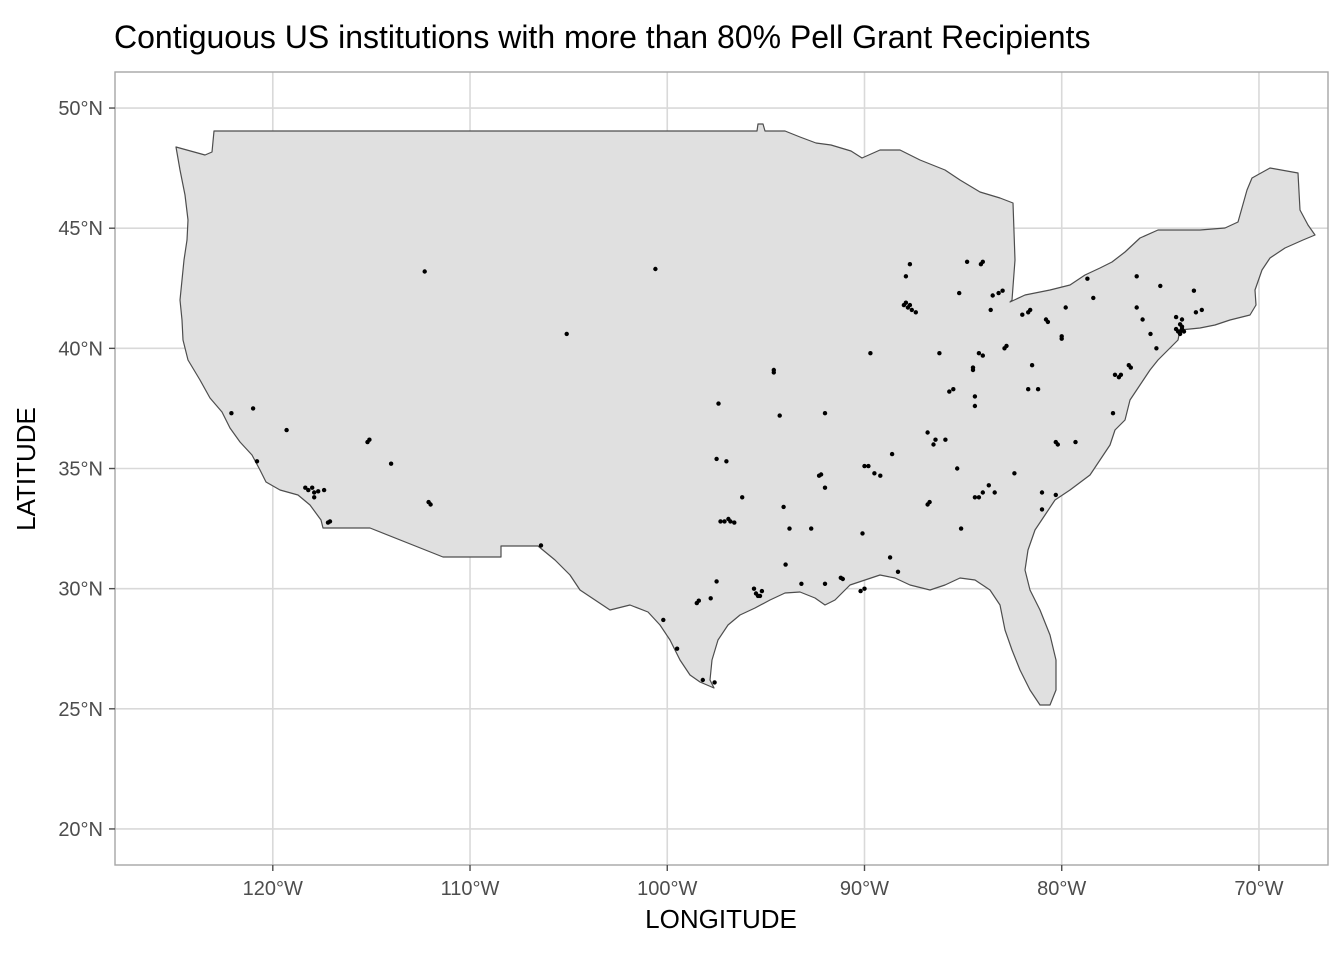 The image size is (1344, 960). I want to click on y-tick-label: 35°N, so click(80, 470).